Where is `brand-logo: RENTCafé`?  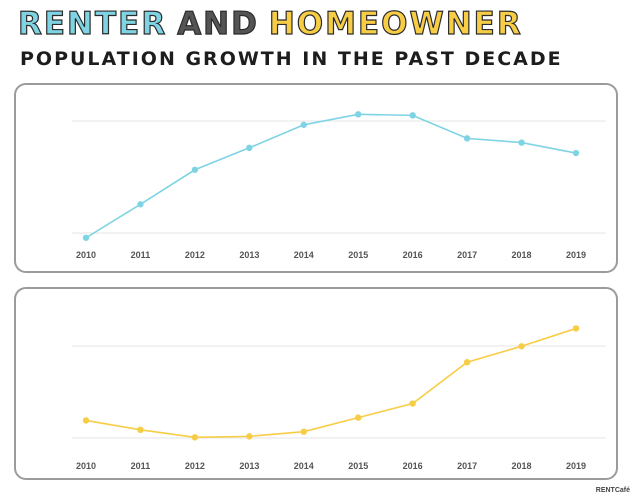
brand-logo: RENTCafé is located at coordinates (612, 490).